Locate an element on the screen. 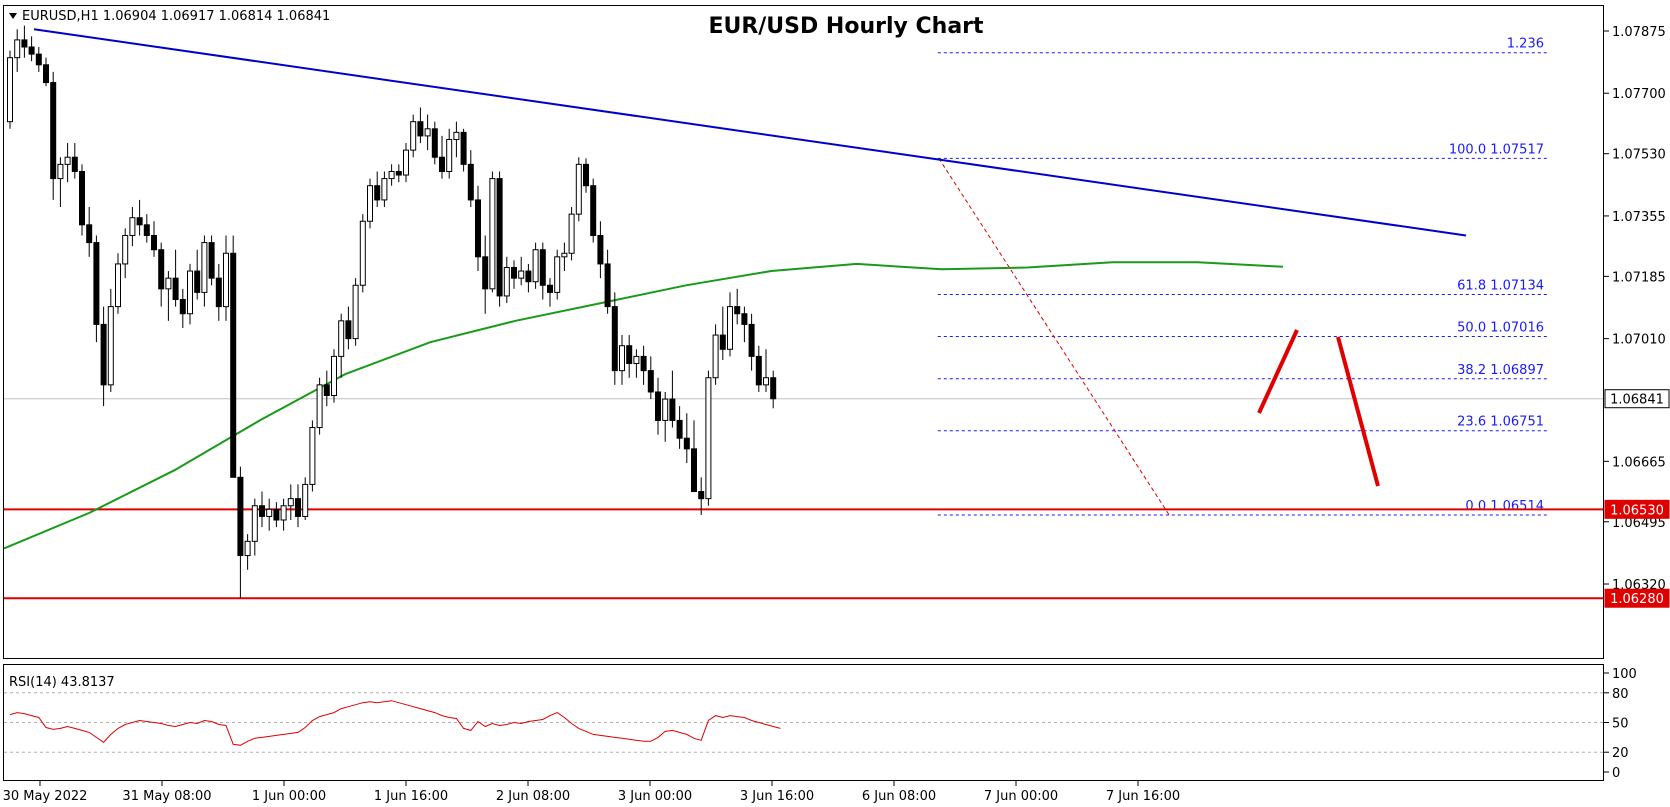 The width and height of the screenshot is (1670, 807). price-tick-label: 1.07700 is located at coordinates (1639, 94).